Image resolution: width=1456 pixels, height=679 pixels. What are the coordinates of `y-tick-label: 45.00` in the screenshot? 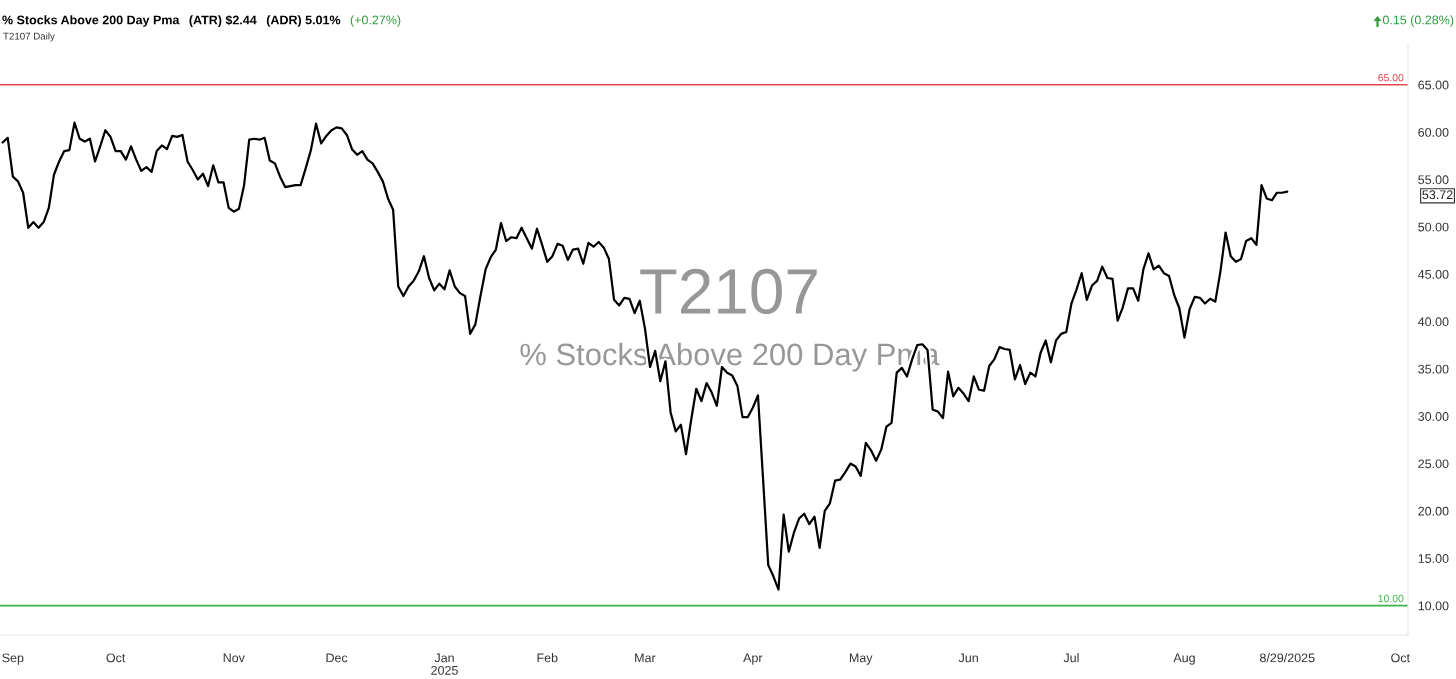 It's located at (1433, 274).